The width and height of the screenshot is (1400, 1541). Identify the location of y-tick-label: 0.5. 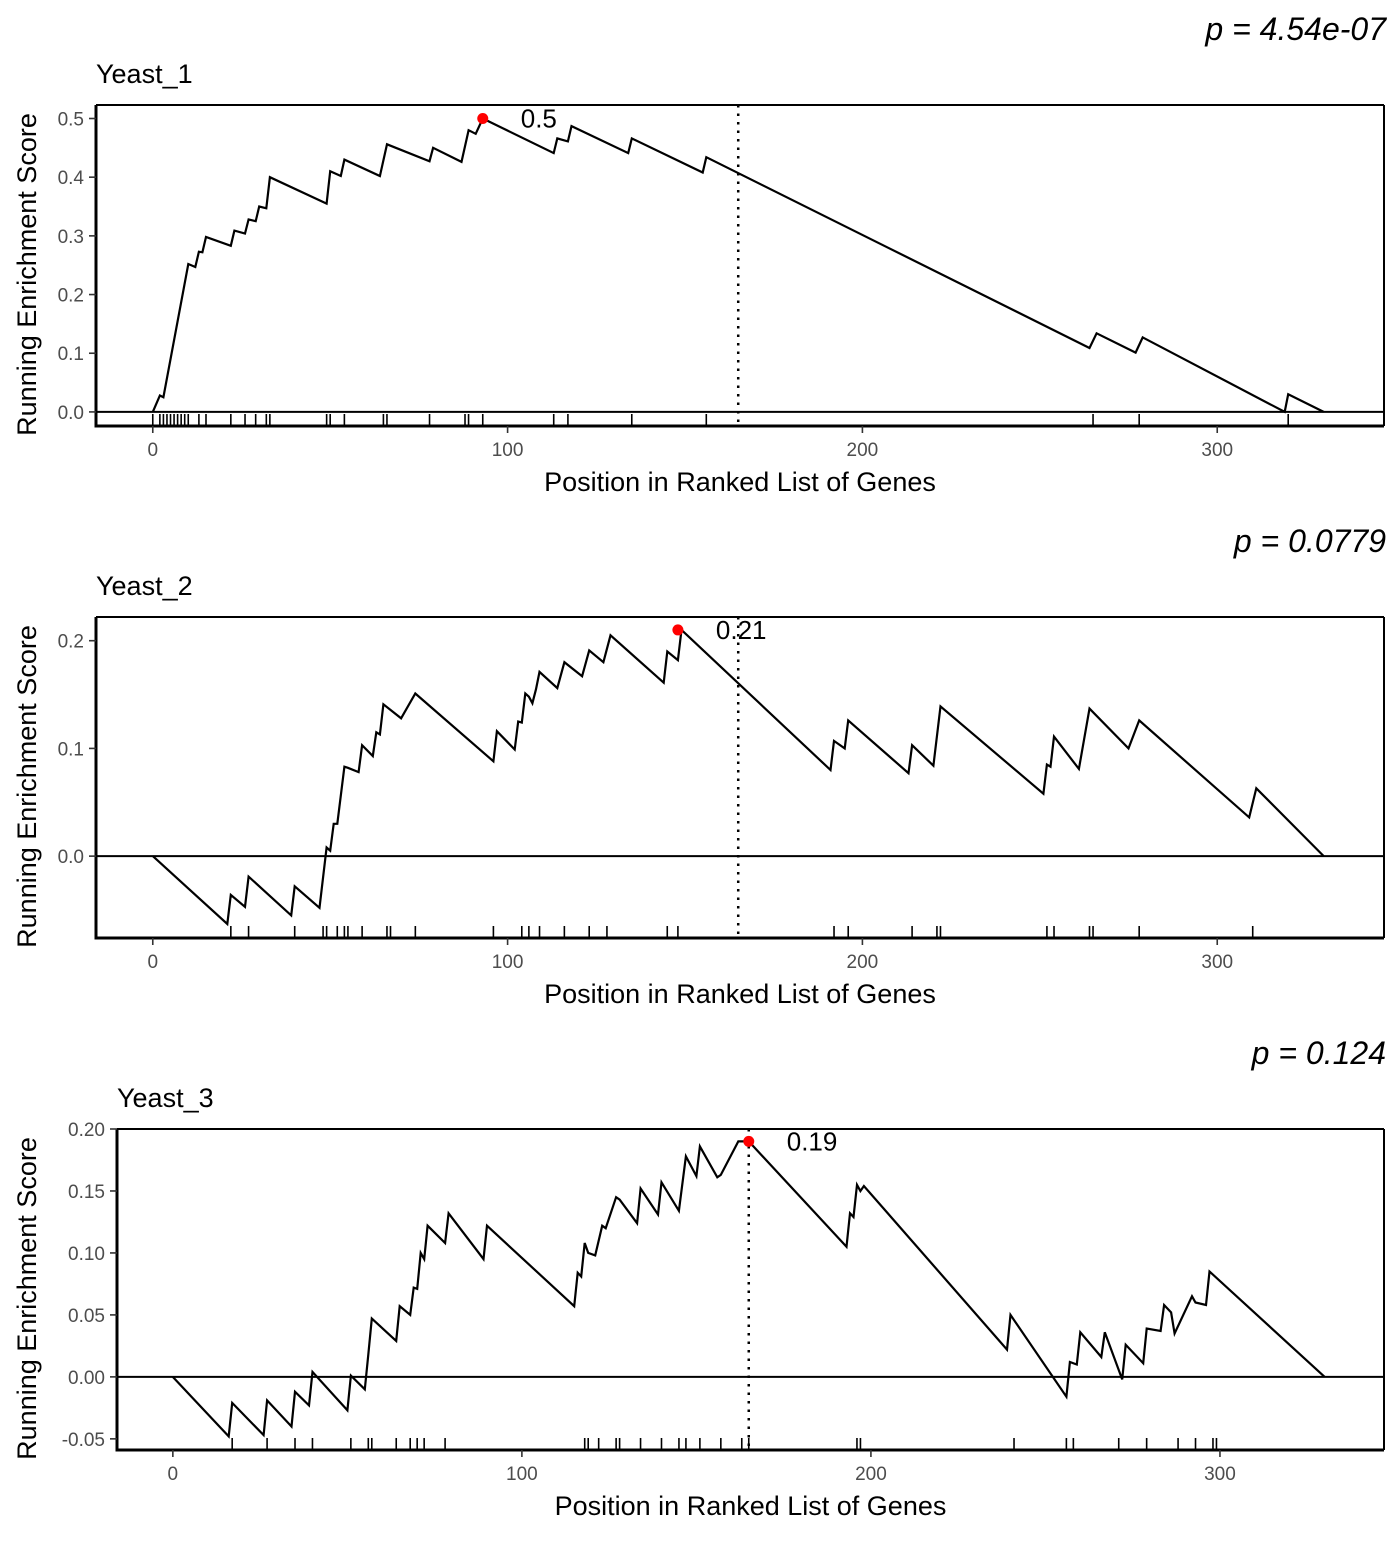
(71, 119).